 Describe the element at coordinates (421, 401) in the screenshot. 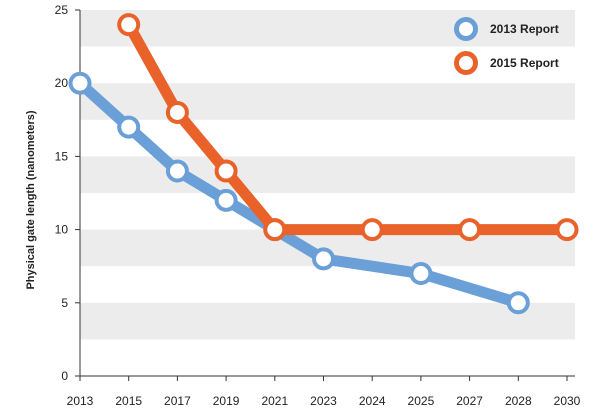

I see `x-tick-label: 2025` at that location.